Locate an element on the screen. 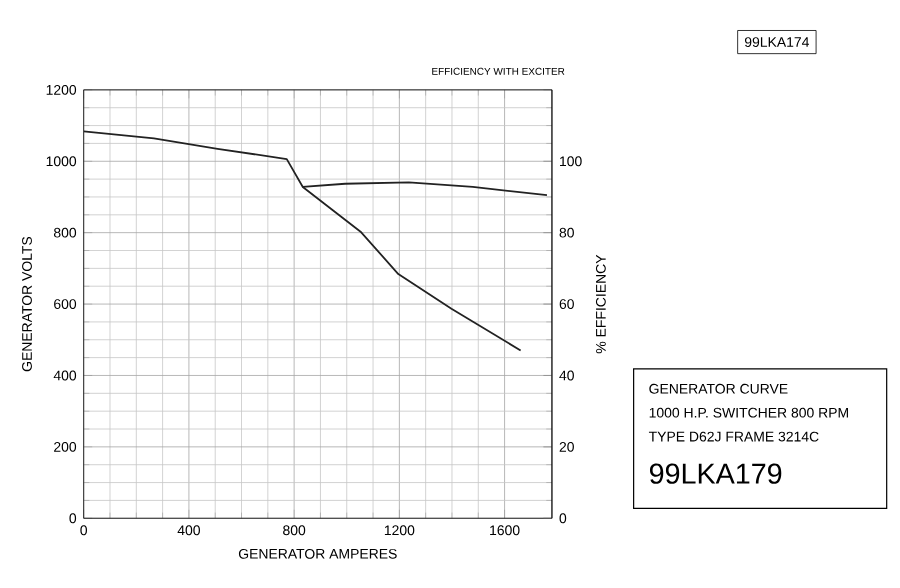 This screenshot has height=588, width=900. text: 99LKA179 is located at coordinates (715, 473).